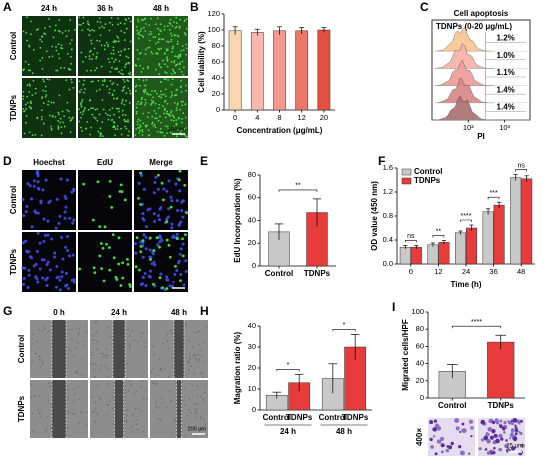 The height and width of the screenshot is (460, 546). Describe the element at coordinates (302, 117) in the screenshot. I see `x-tick-label: 12` at that location.